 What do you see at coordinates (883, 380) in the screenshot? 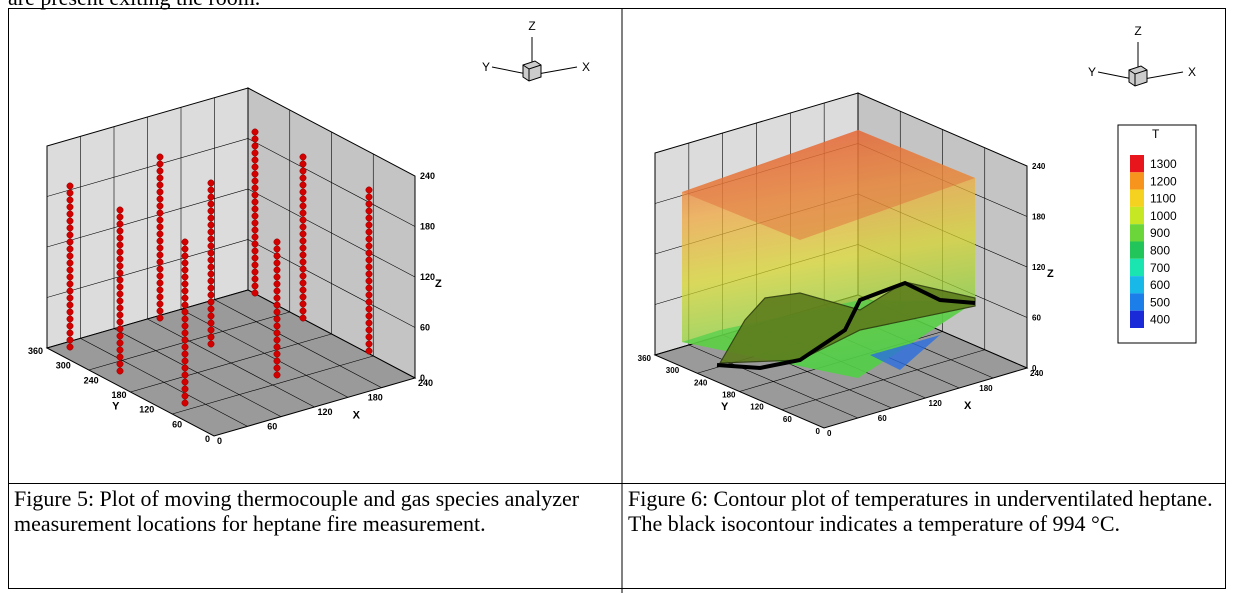
I see `grid-line` at bounding box center [883, 380].